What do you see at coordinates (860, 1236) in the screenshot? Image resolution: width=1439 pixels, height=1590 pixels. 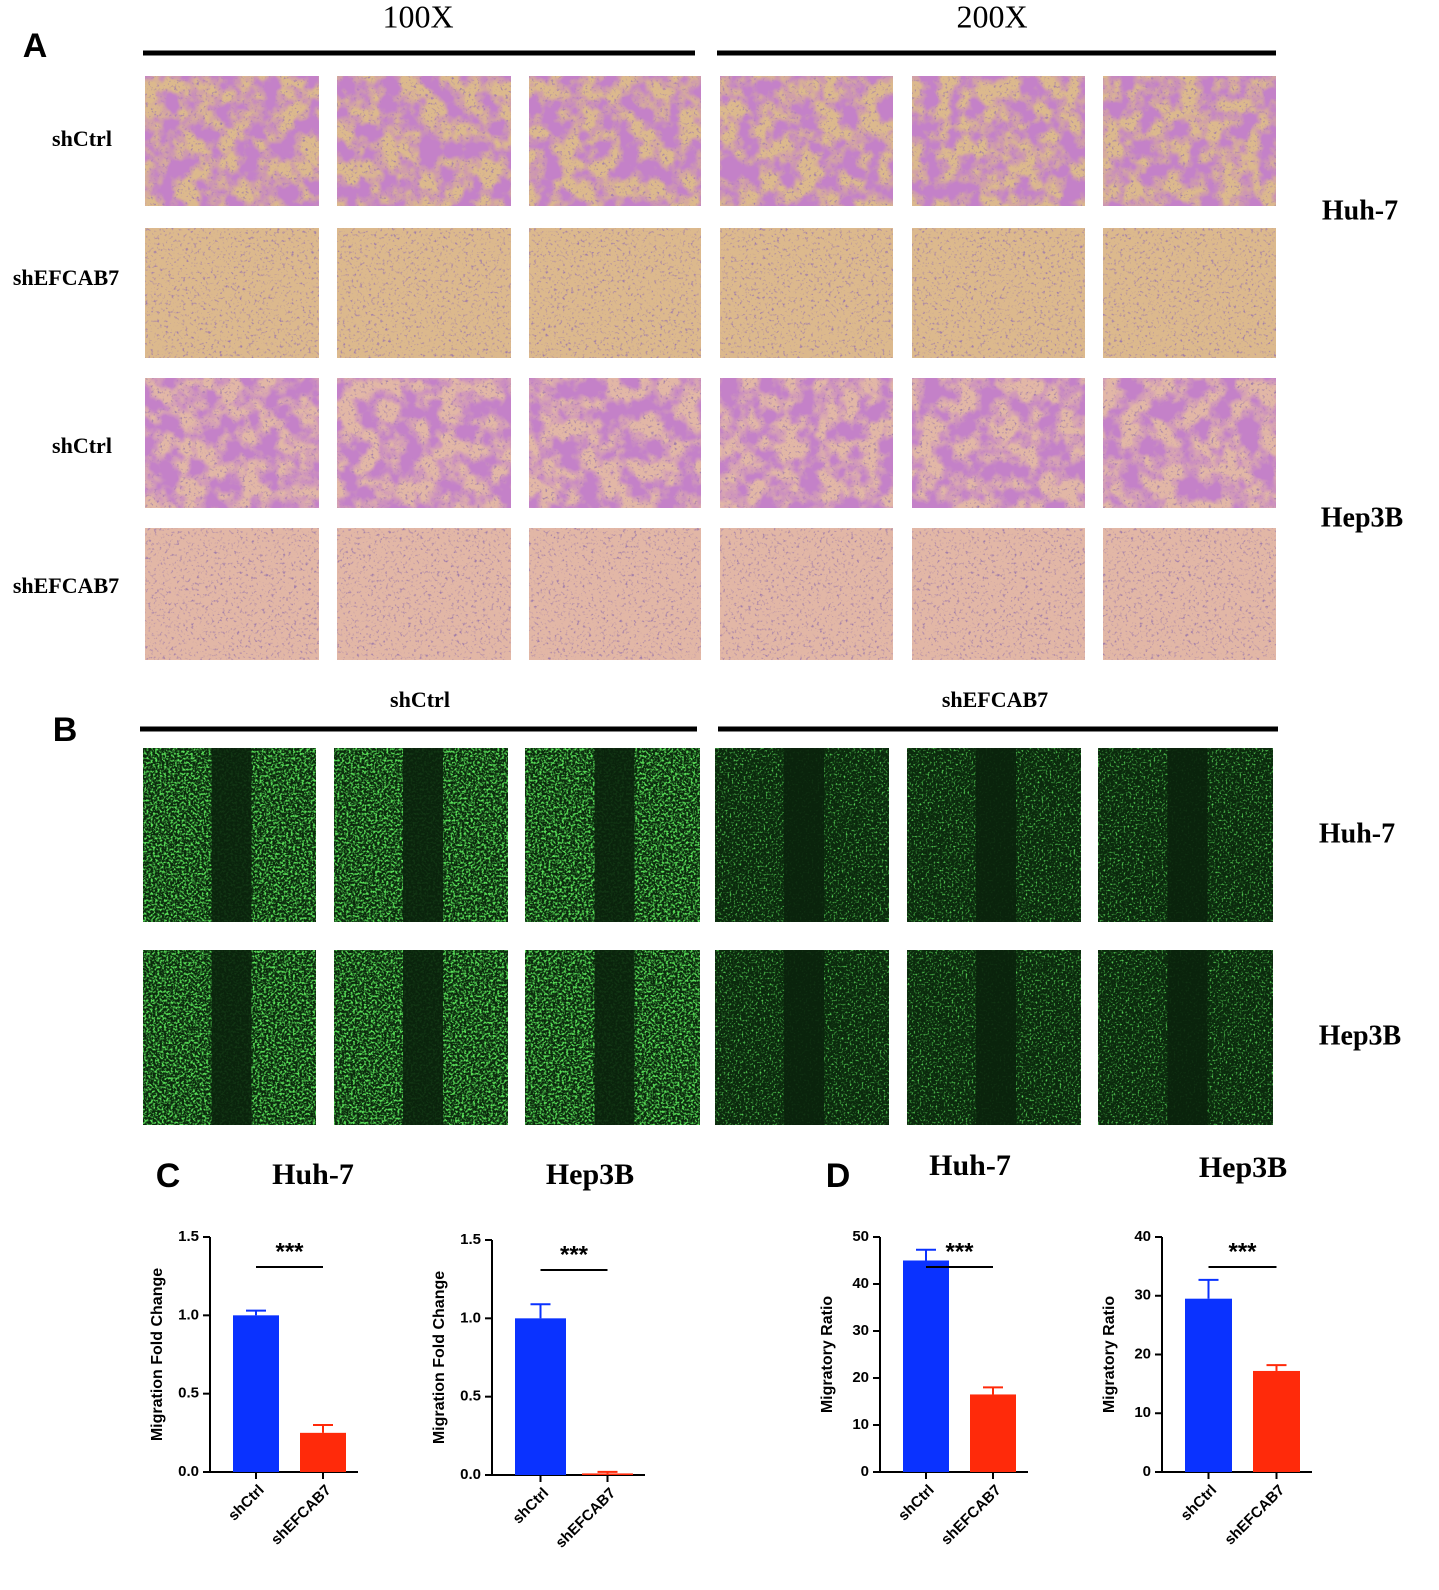 I see `y-tick-label: 50` at bounding box center [860, 1236].